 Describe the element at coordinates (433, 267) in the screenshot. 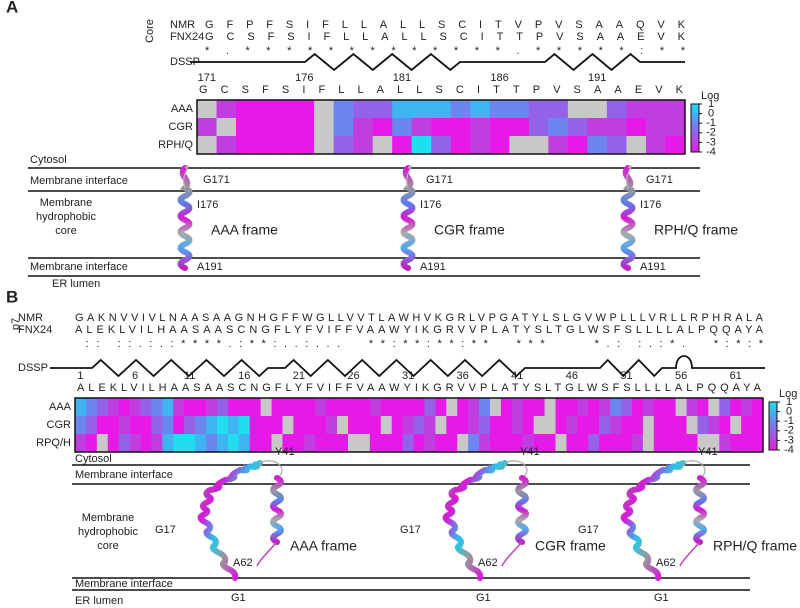

I see `residue-label: A191` at that location.